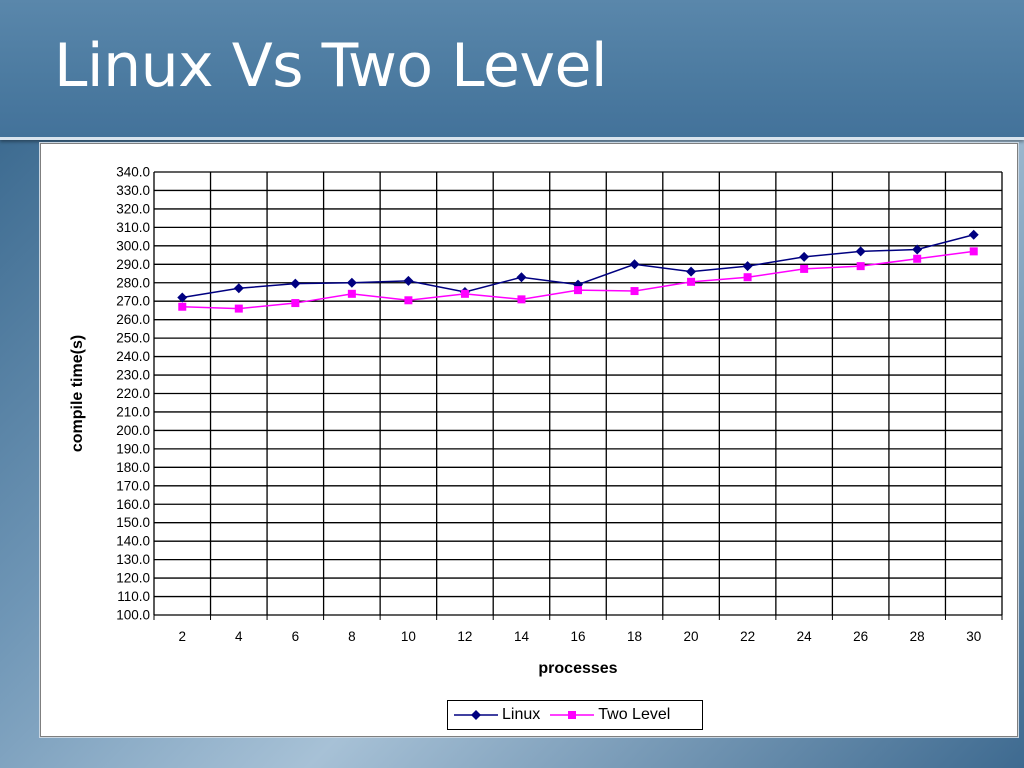 This screenshot has height=768, width=1024. What do you see at coordinates (133, 485) in the screenshot?
I see `y-tick-label: 170.0` at bounding box center [133, 485].